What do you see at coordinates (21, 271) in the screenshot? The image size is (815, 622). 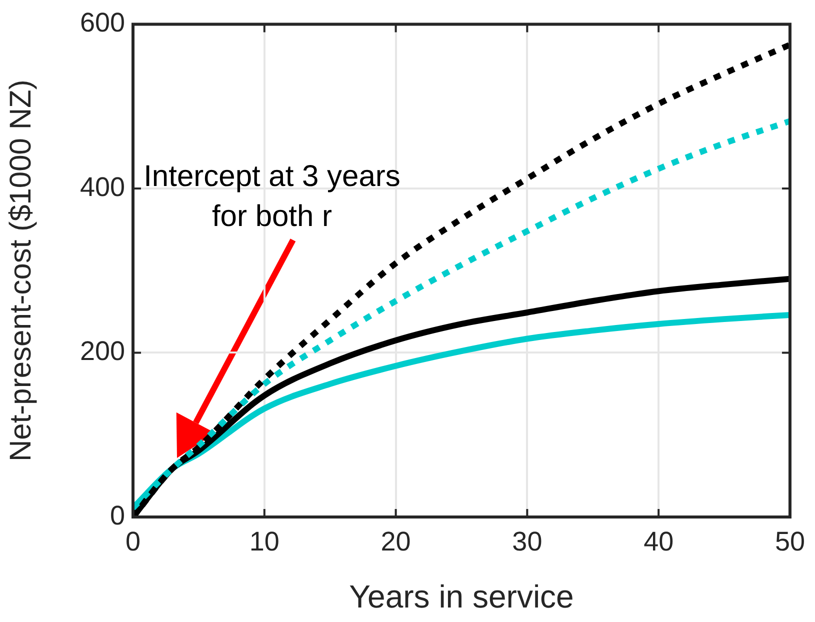 I see `y-axis-title: Net-present-cost ($1000 NZ)` at bounding box center [21, 271].